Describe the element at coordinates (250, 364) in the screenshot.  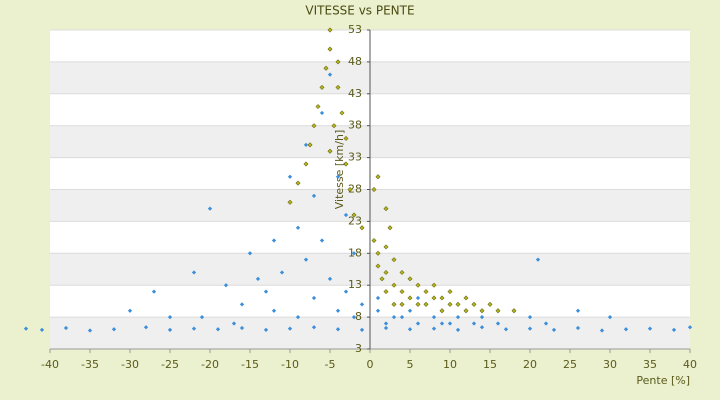
I see `x-tick-label: -15` at that location.